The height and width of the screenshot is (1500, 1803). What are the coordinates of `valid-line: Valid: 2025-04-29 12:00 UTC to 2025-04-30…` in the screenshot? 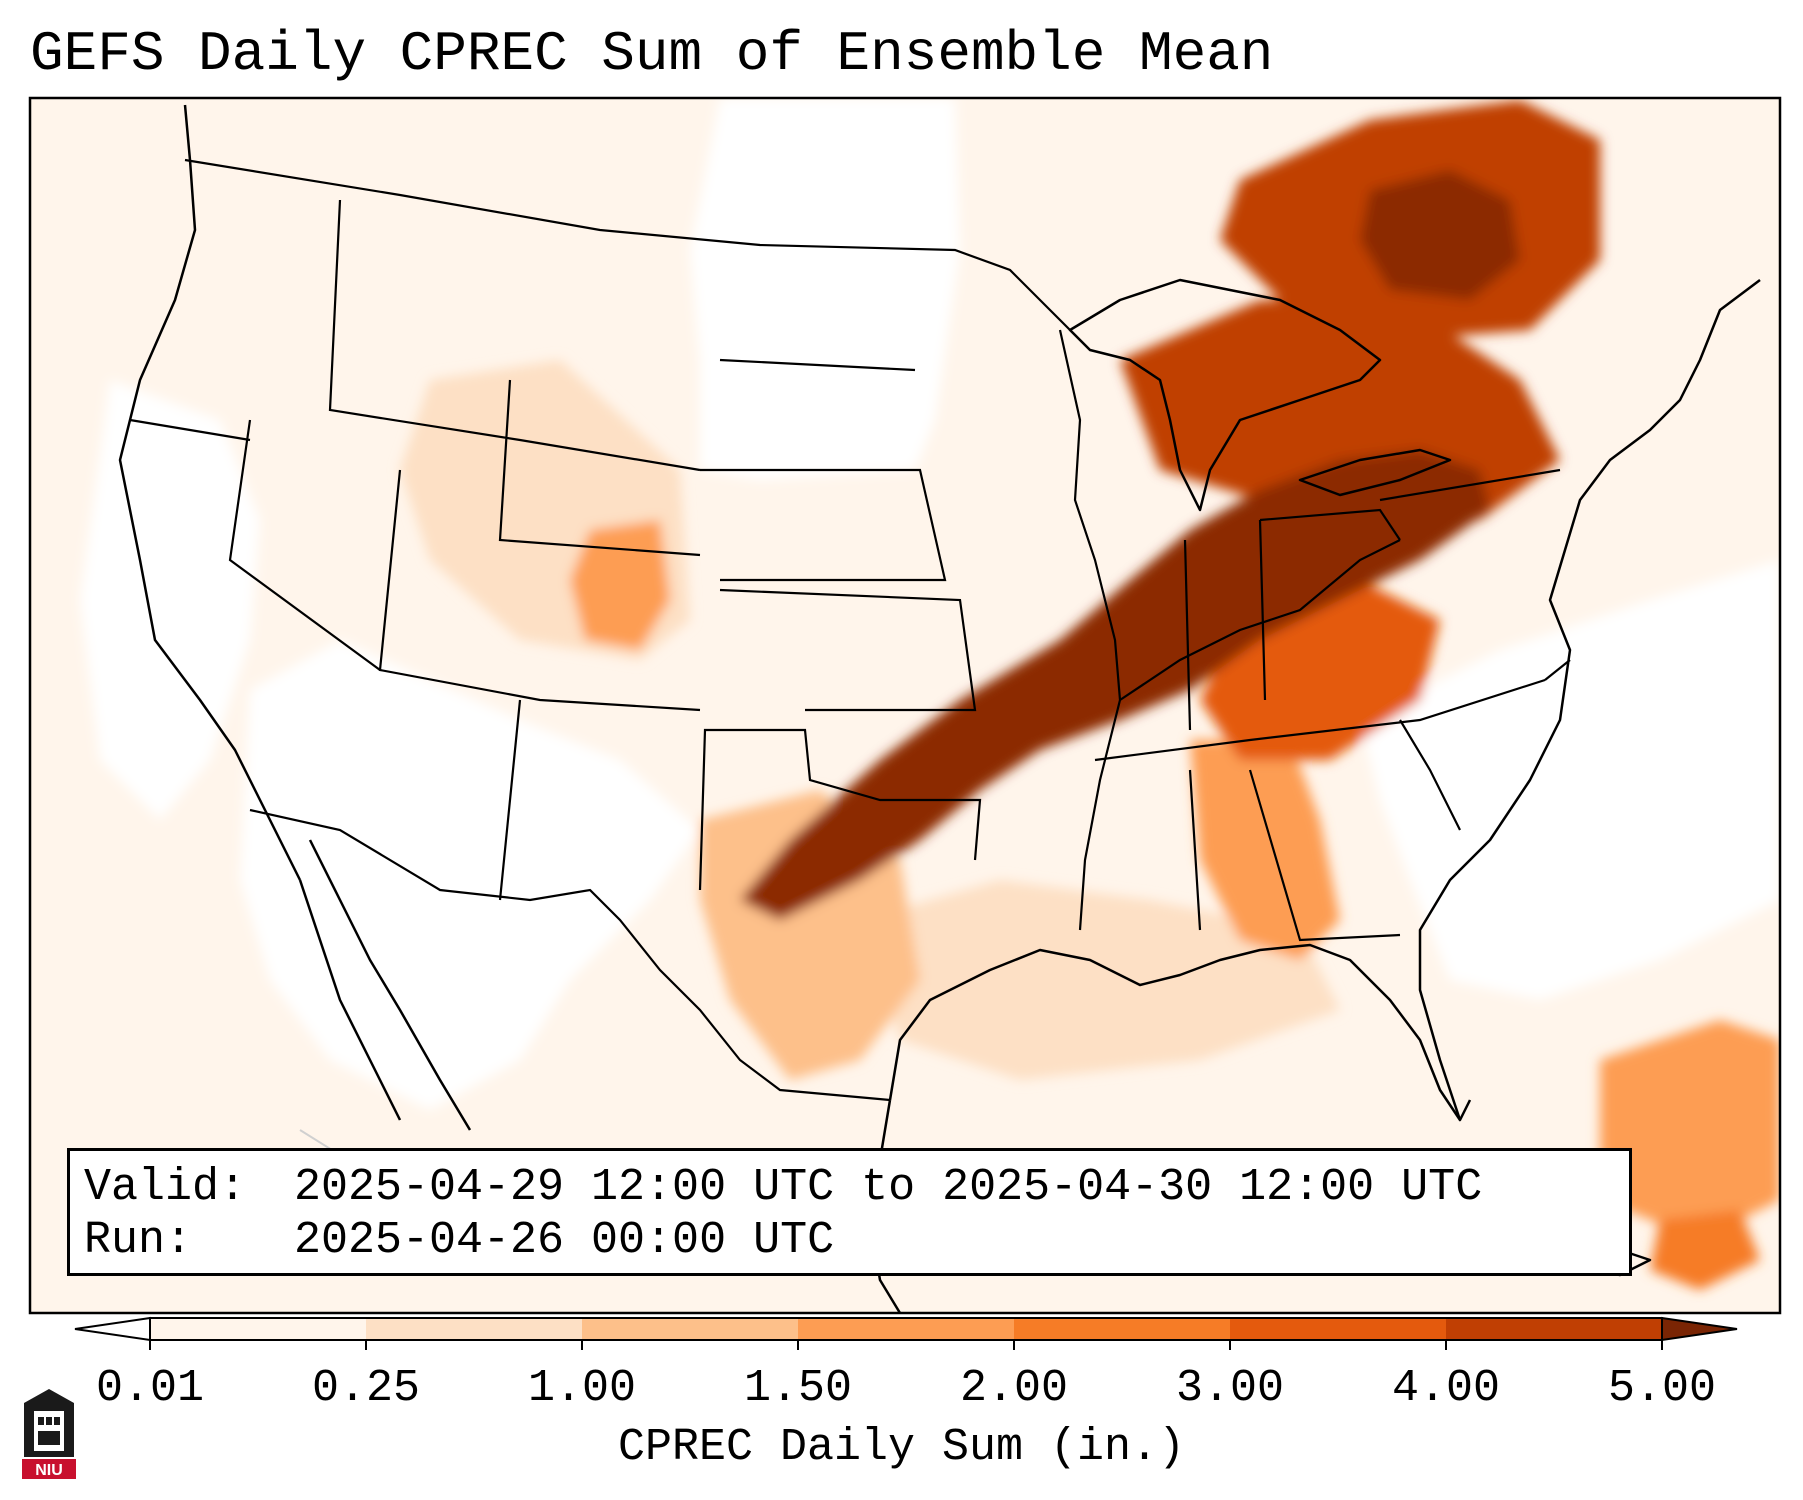 It's located at (856, 1187).